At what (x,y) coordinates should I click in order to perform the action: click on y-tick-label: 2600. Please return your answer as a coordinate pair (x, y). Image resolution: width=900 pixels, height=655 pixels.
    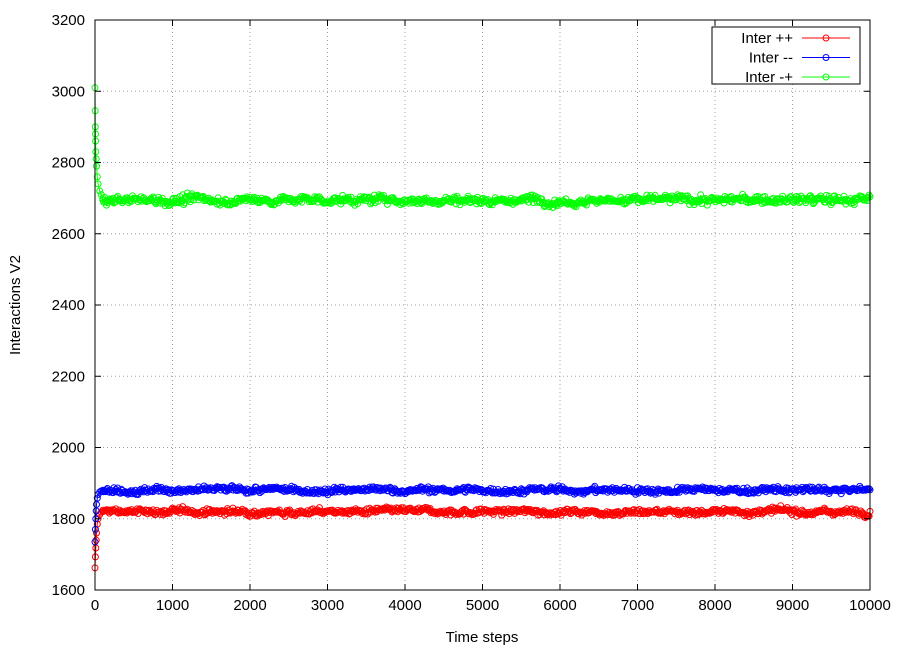
    Looking at the image, I should click on (68, 234).